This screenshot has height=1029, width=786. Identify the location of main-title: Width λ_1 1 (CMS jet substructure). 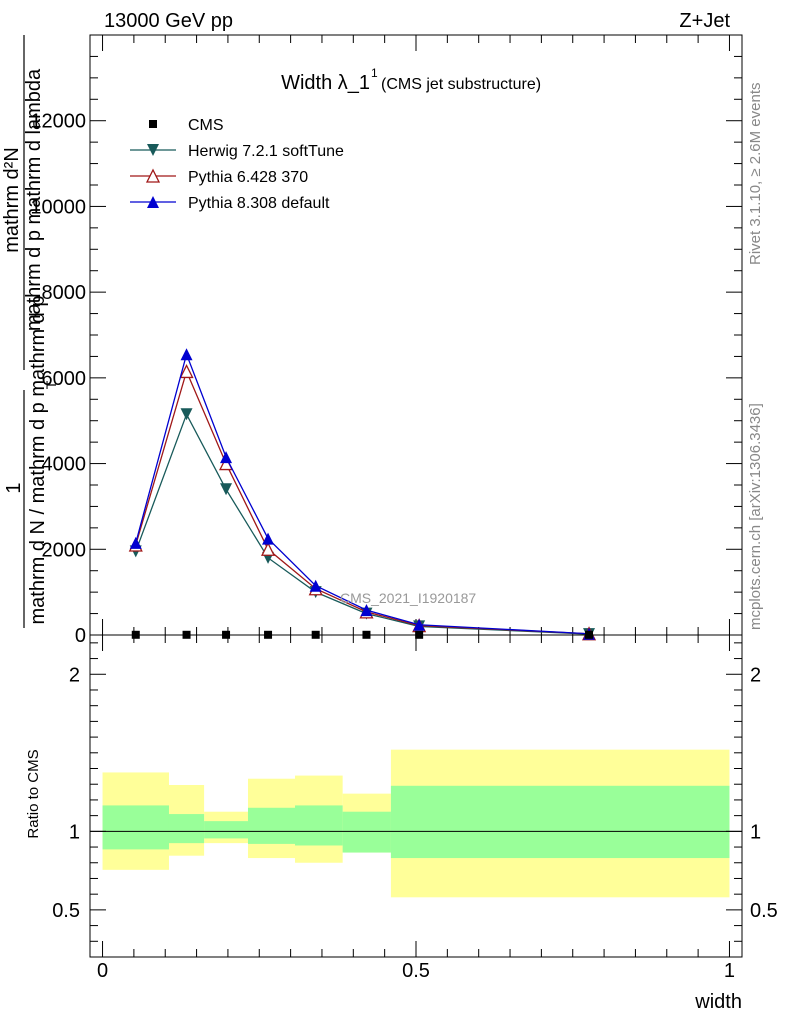
(411, 80).